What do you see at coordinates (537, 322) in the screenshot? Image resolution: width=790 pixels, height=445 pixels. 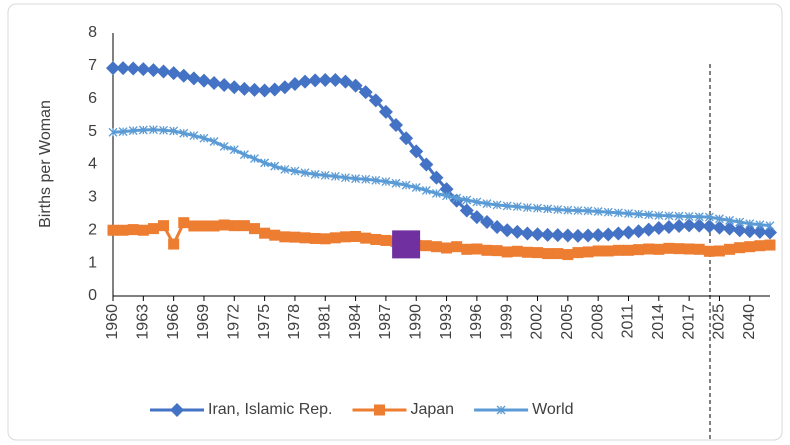 I see `x-tick-label: 2002` at bounding box center [537, 322].